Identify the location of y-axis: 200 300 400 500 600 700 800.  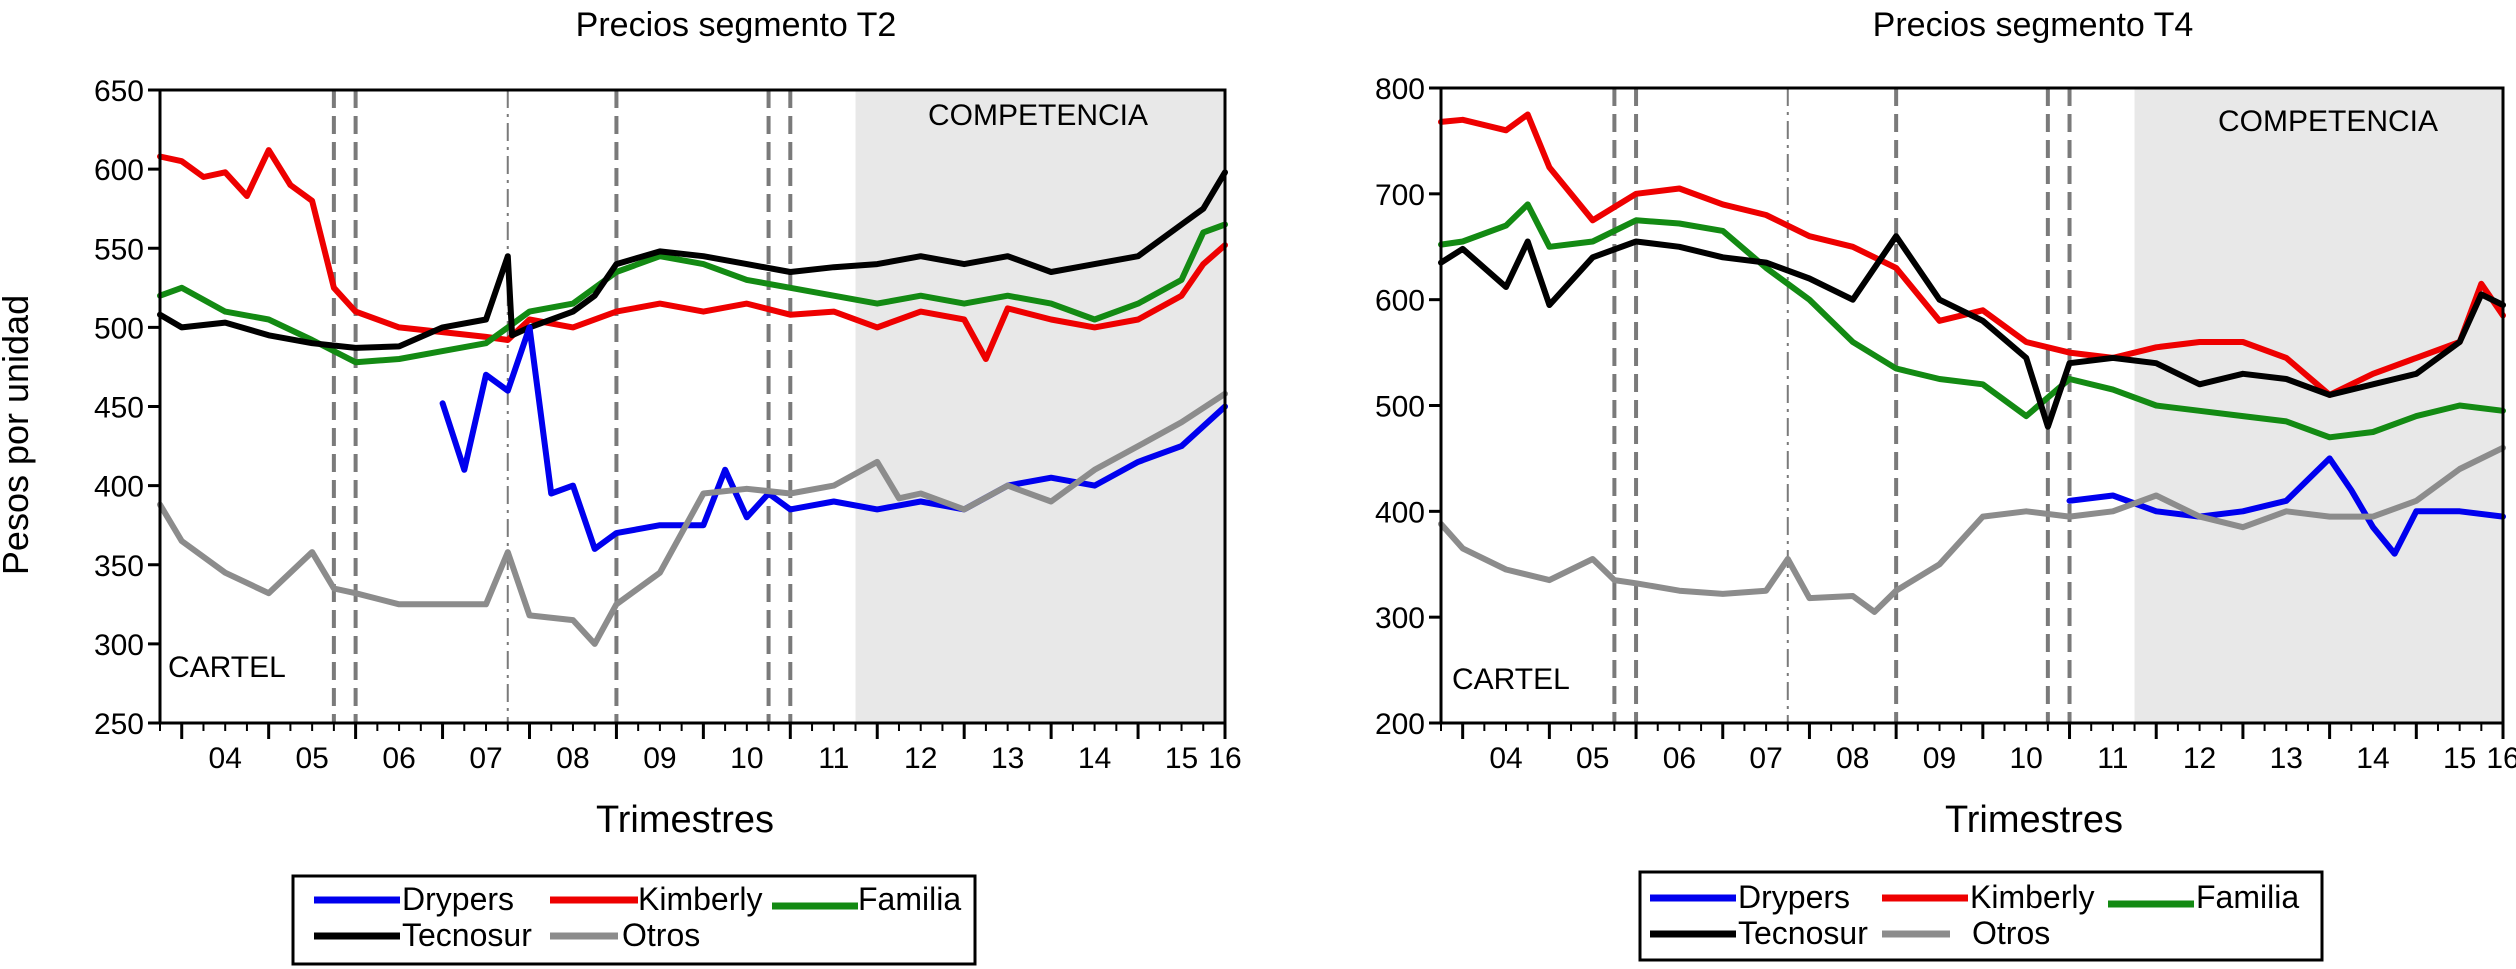
(1408, 407).